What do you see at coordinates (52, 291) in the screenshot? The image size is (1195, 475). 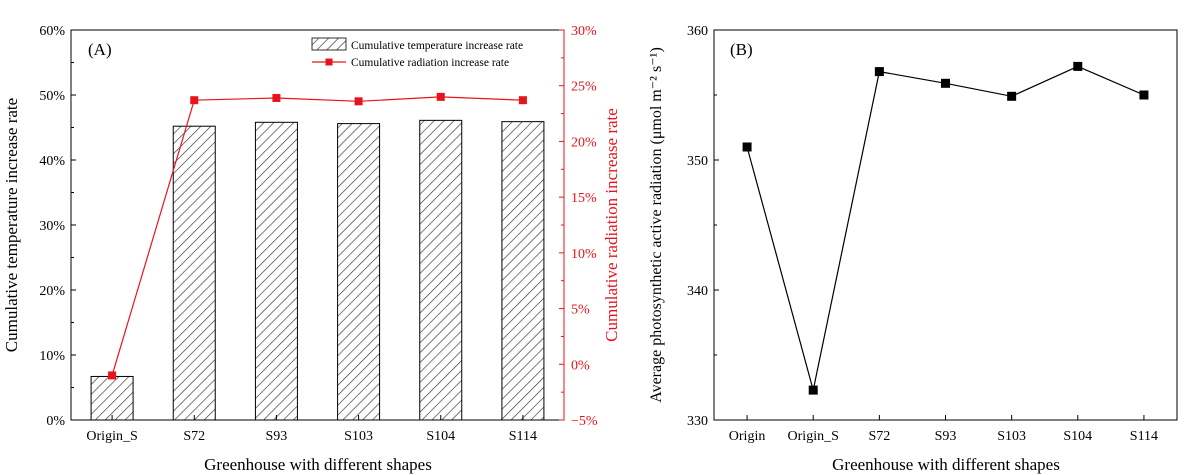 I see `y-tick-label-left: 20%` at bounding box center [52, 291].